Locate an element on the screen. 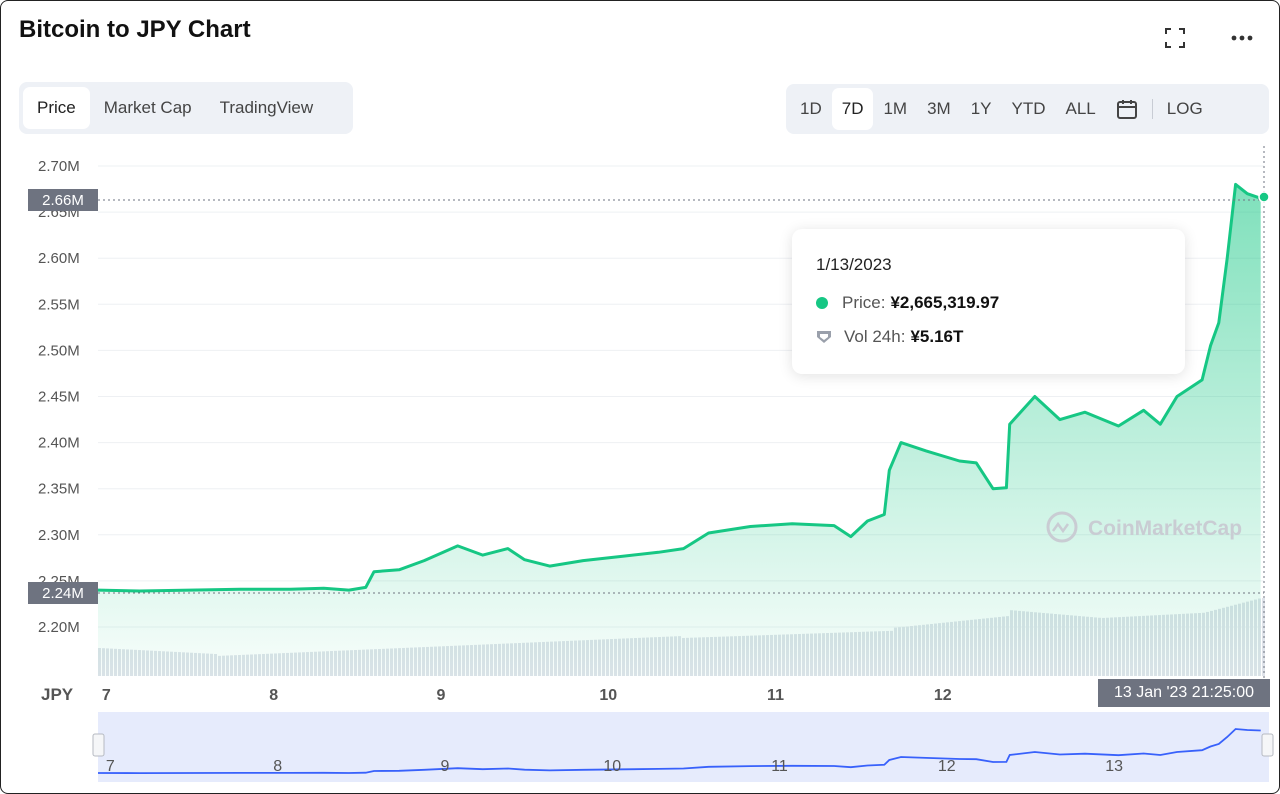  x-tick-label: 9 is located at coordinates (440, 695).